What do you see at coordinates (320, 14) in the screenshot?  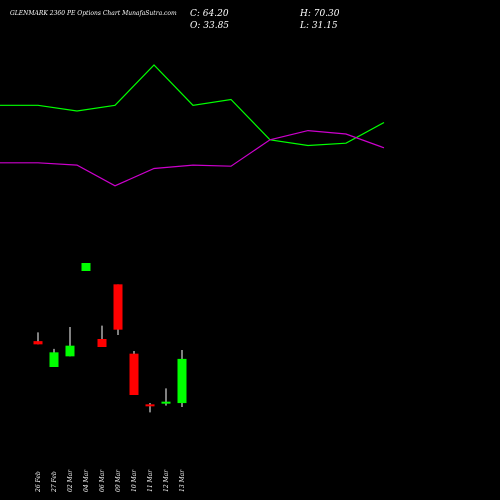 I see `high-value: H: 70.30` at bounding box center [320, 14].